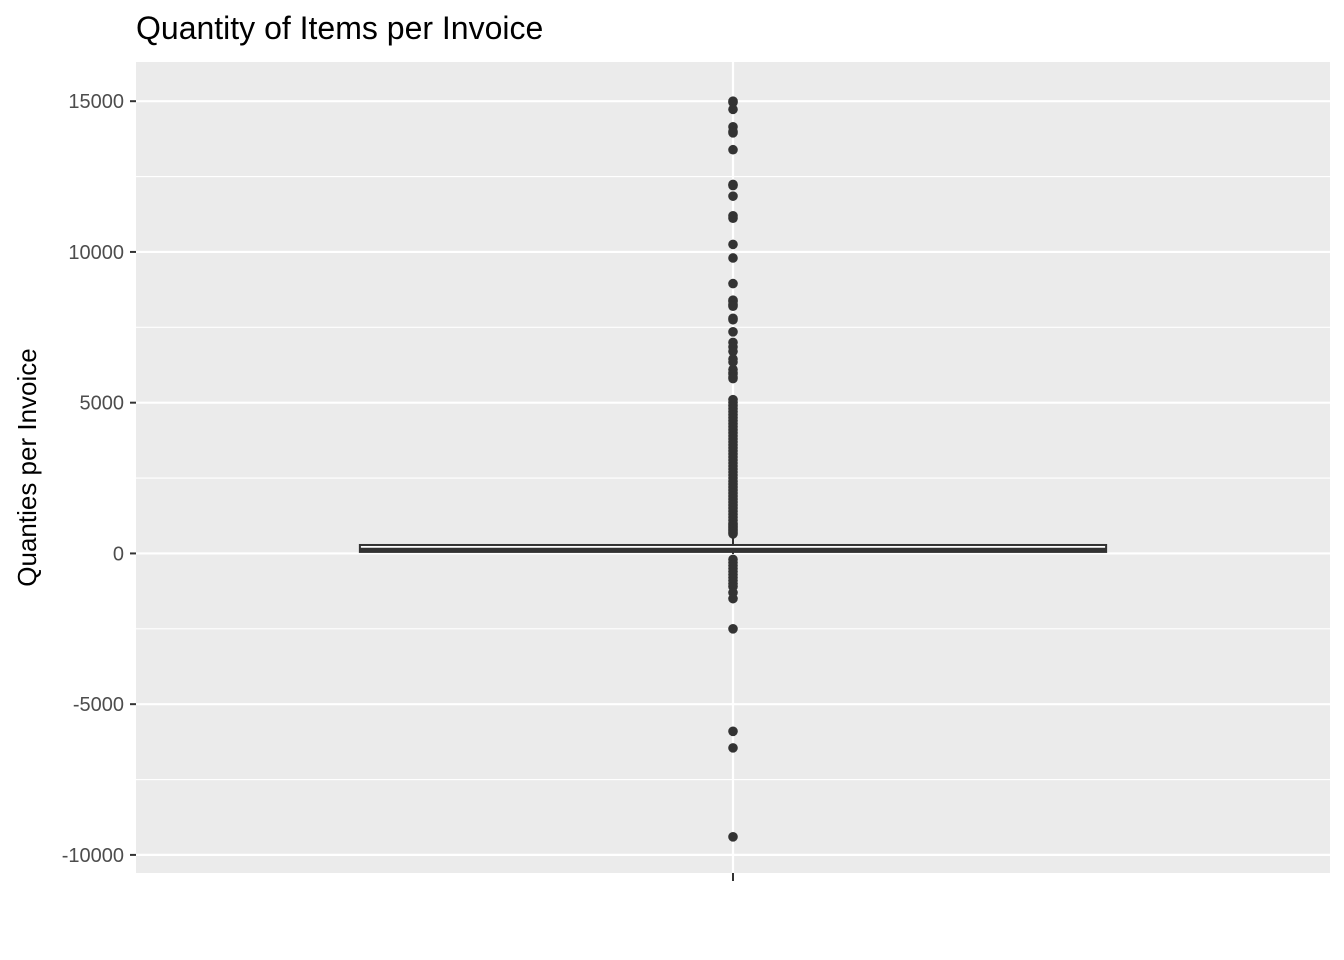 The image size is (1344, 960). Describe the element at coordinates (98, 705) in the screenshot. I see `y-tick-label: -5000` at that location.